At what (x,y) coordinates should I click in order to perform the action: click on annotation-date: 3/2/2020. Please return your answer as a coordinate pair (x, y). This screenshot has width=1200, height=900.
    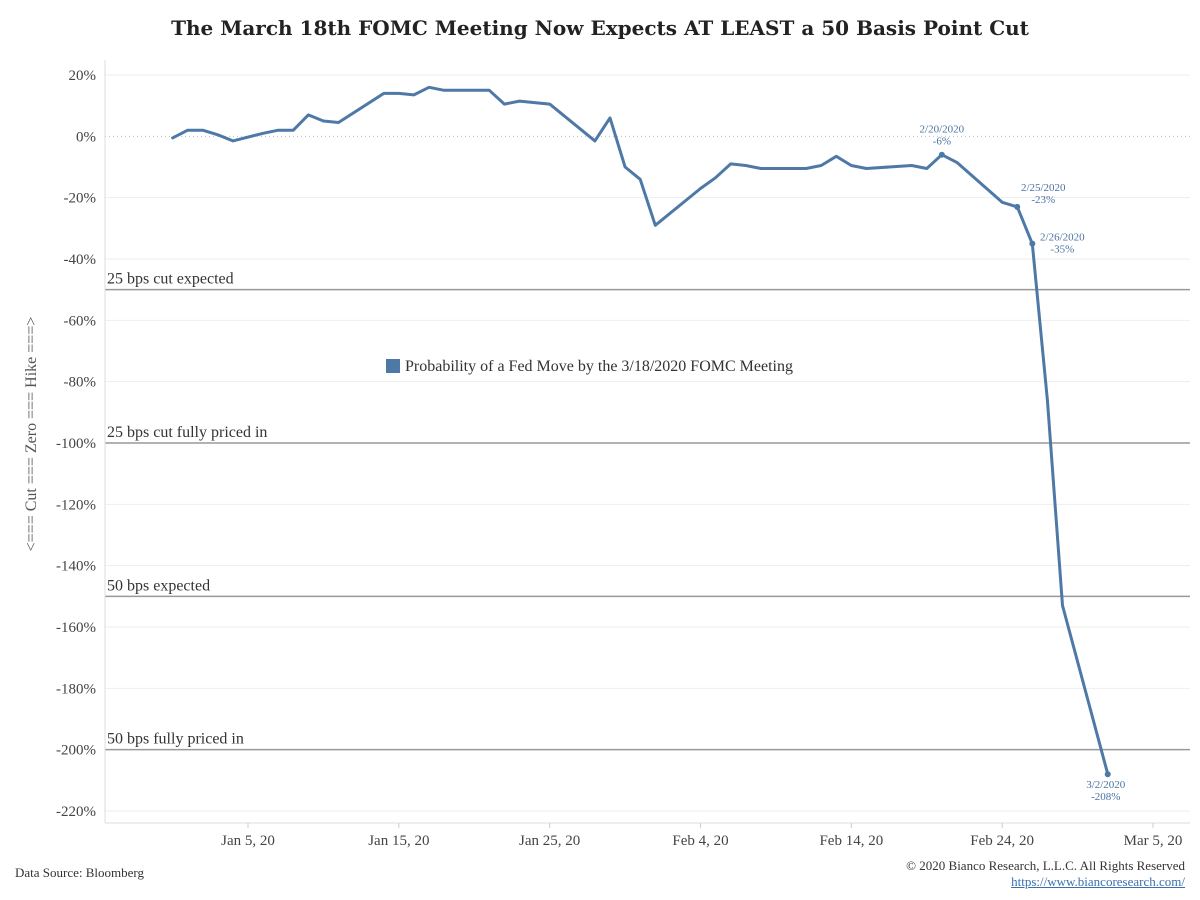
    Looking at the image, I should click on (1106, 785).